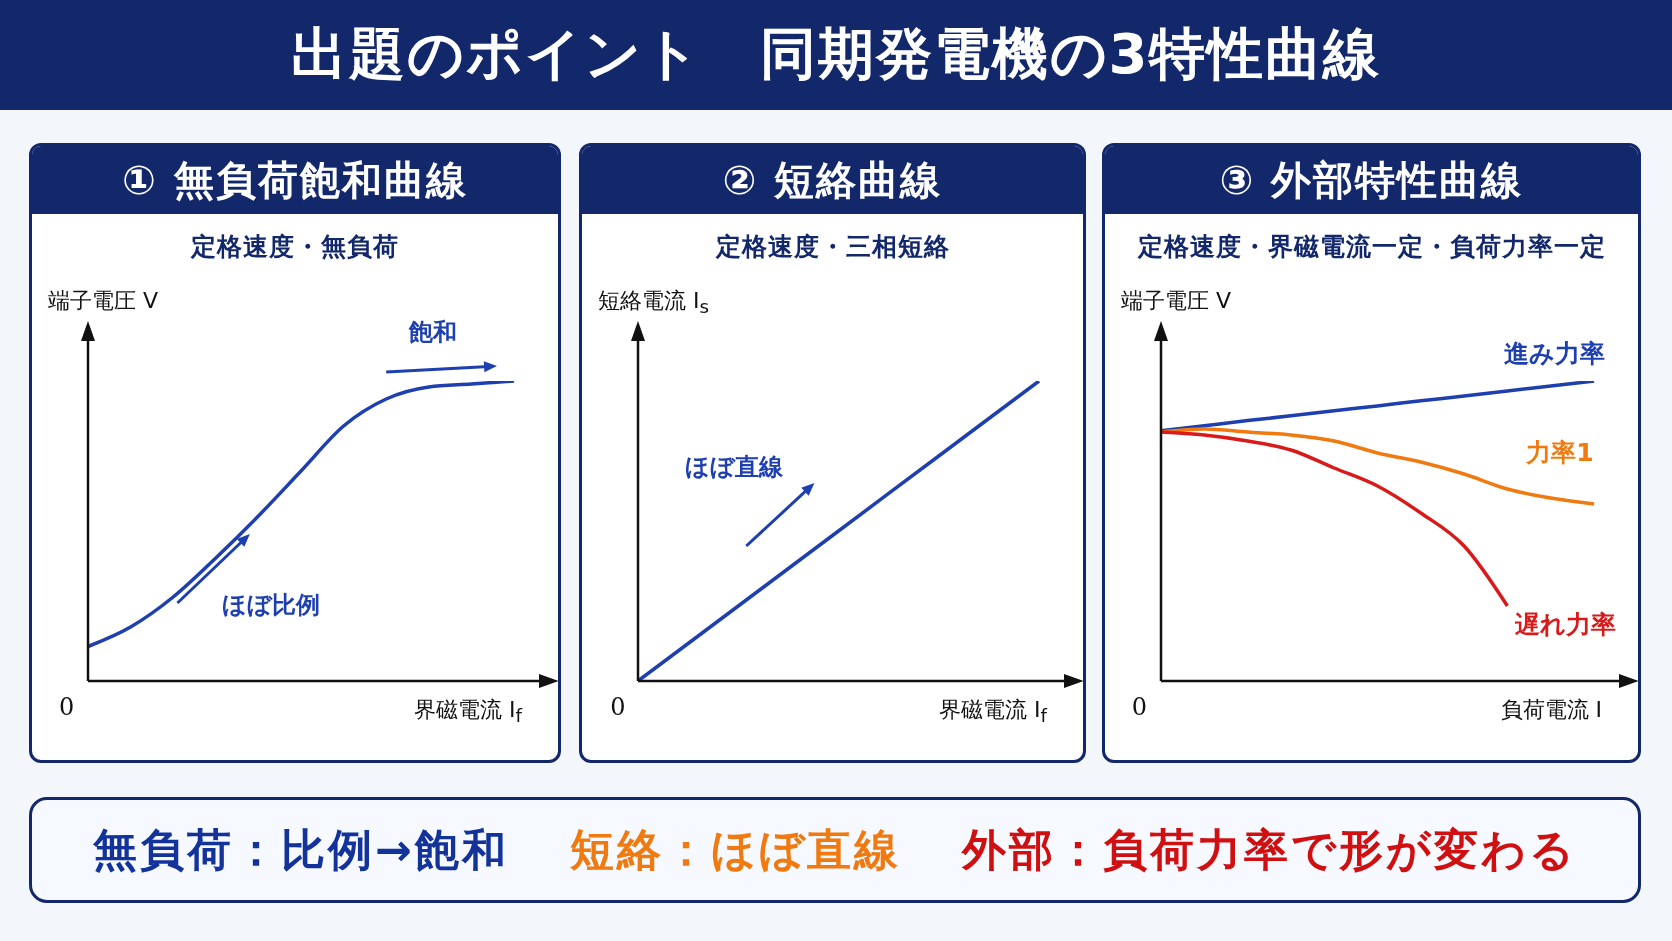 This screenshot has height=941, width=1672. What do you see at coordinates (1564, 624) in the screenshot?
I see `series-label: 遅れ力率` at bounding box center [1564, 624].